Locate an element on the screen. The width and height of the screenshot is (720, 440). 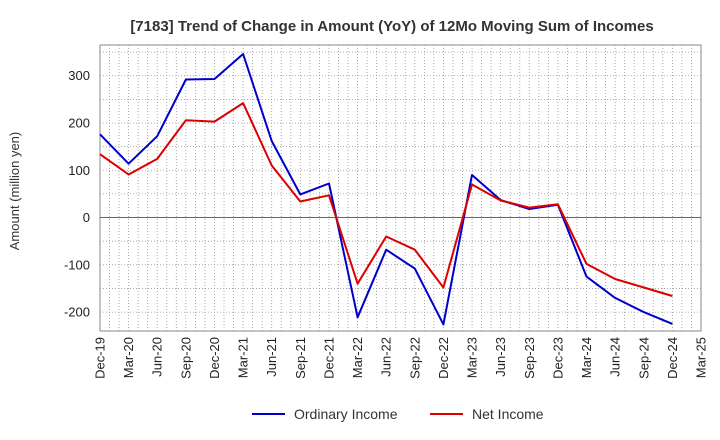
x-tick-label: Mar-20 is located at coordinates (128, 357).